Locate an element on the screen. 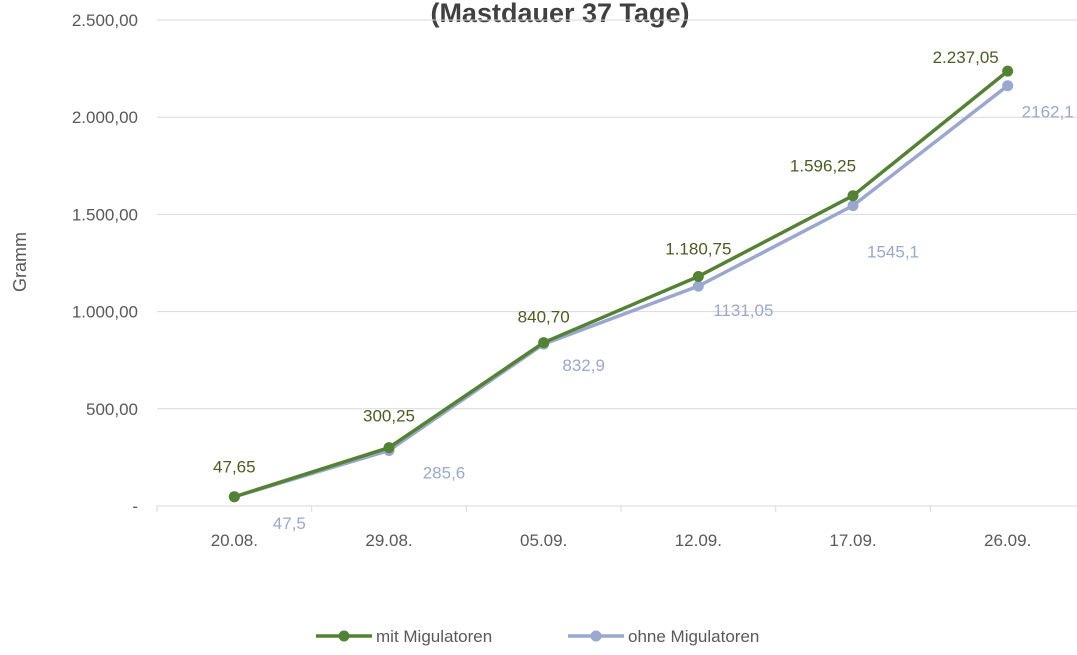 This screenshot has width=1077, height=655. data-label: 2.237,05 is located at coordinates (966, 57).